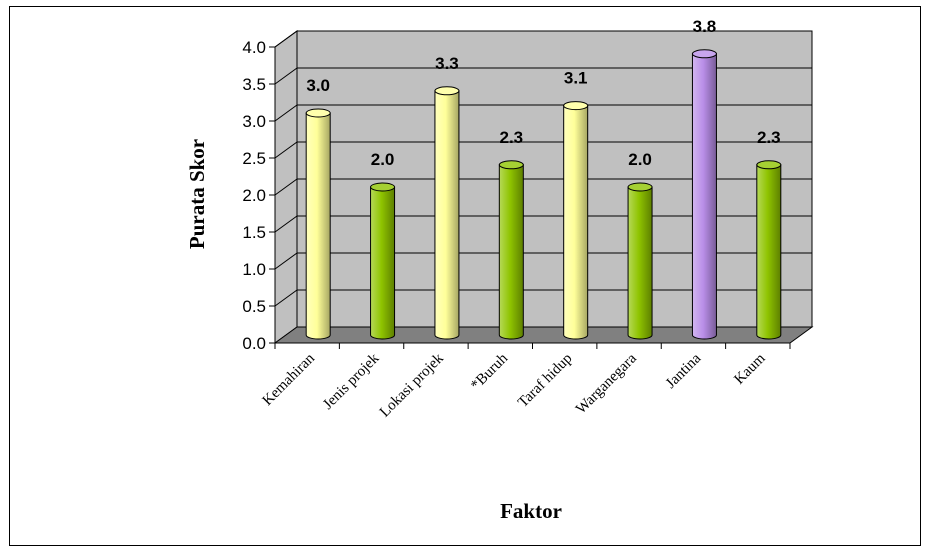  I want to click on category-label: Lokasi projek, so click(412, 385).